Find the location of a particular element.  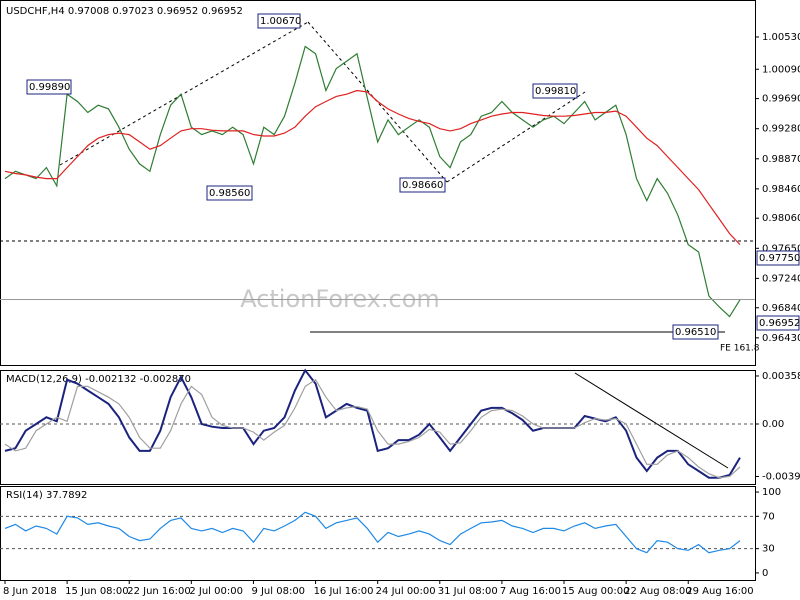

y-tick-label: 0.98460 is located at coordinates (781, 189).